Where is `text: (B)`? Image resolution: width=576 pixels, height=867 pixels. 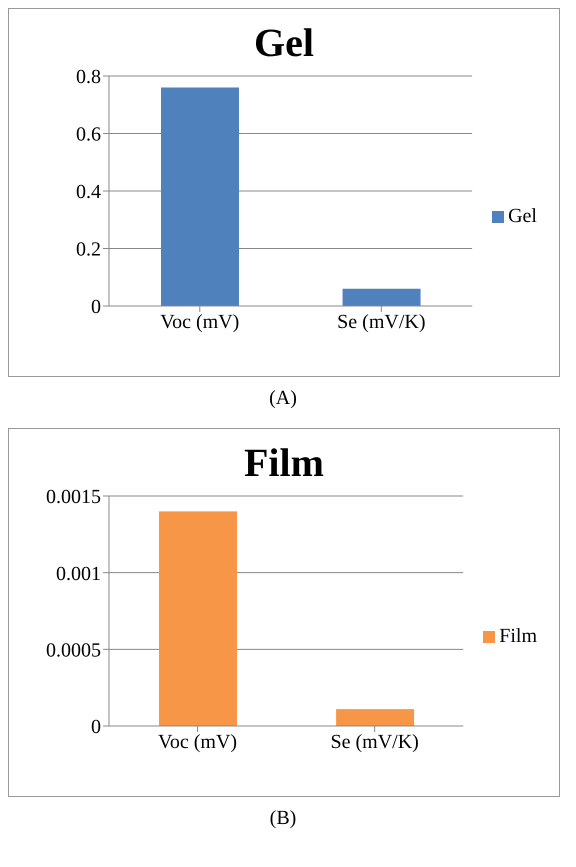
text: (B) is located at coordinates (283, 818).